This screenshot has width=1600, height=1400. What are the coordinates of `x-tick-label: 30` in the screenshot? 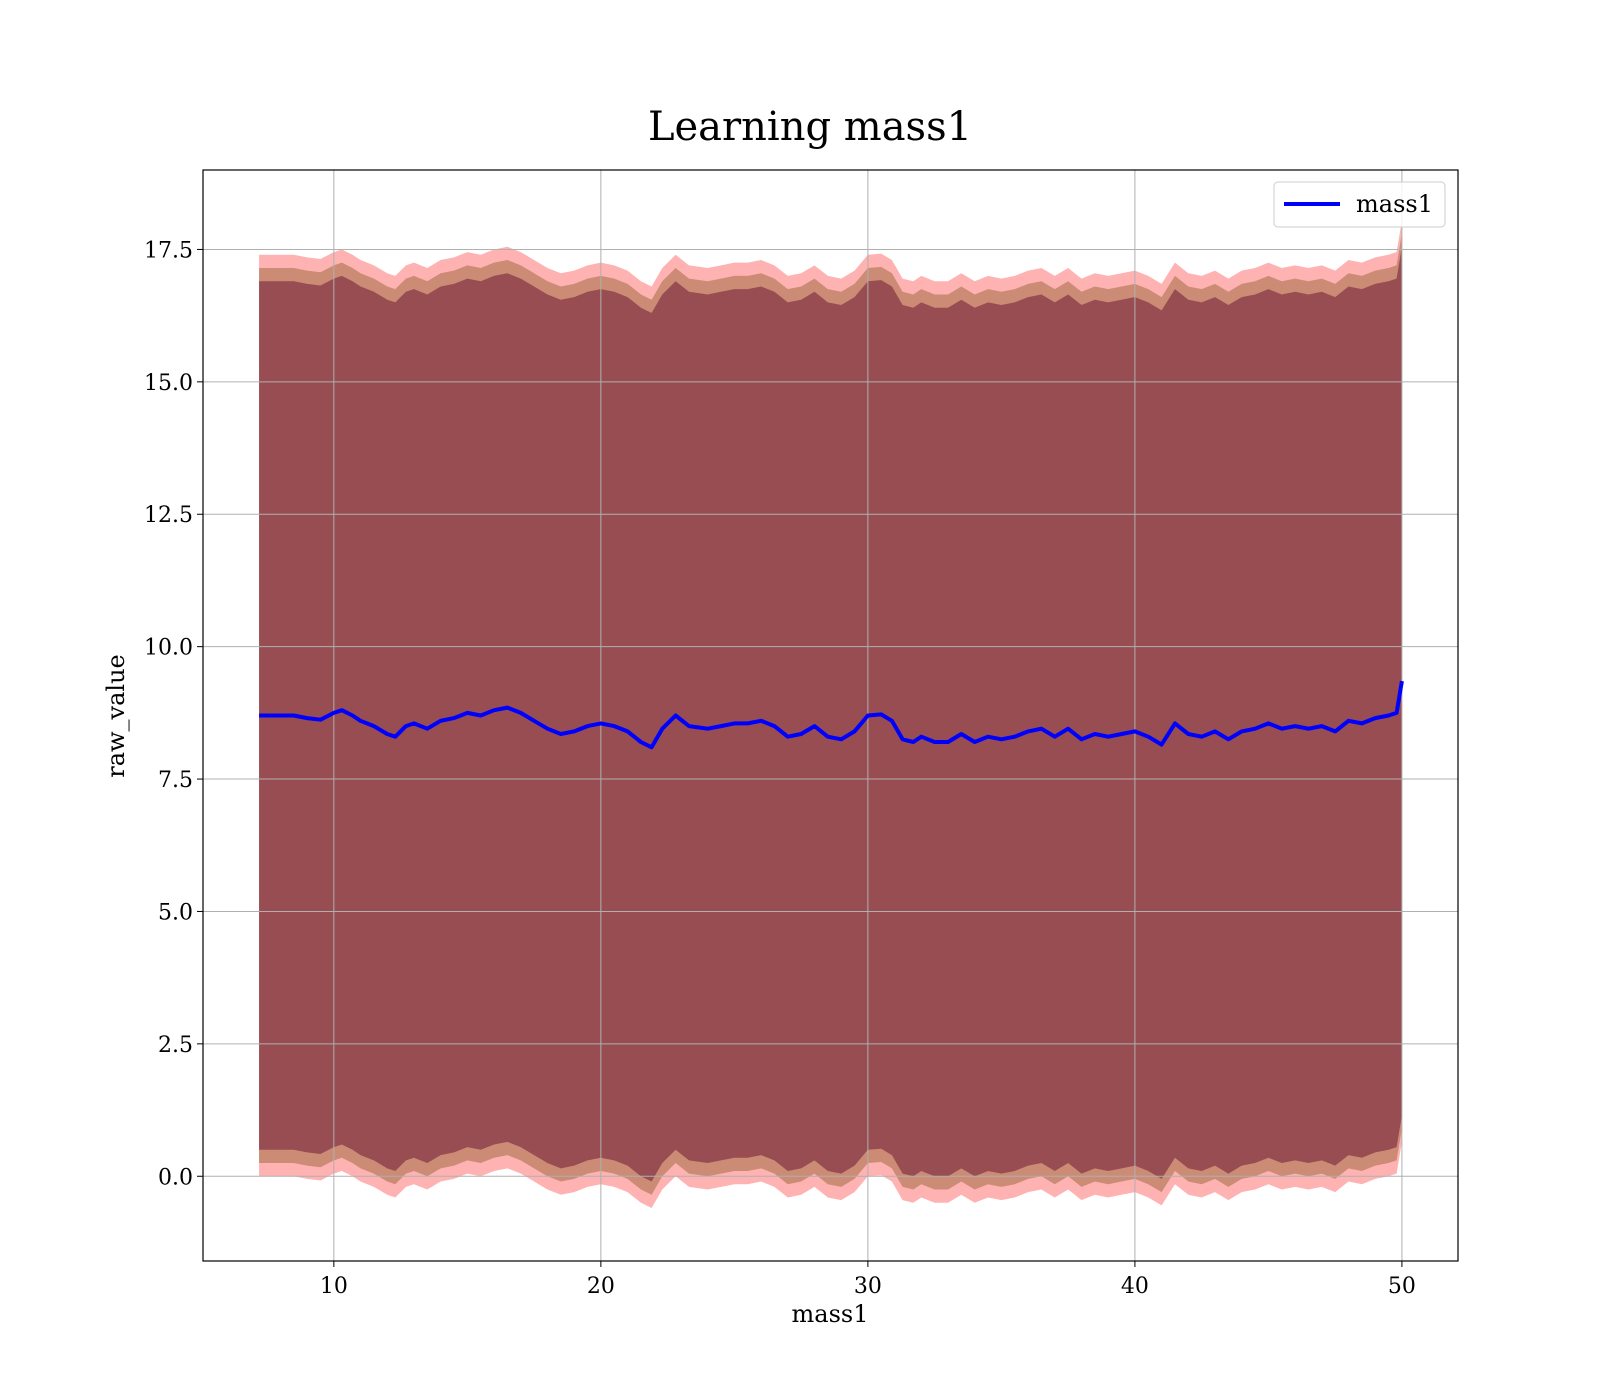 It's located at (868, 1286).